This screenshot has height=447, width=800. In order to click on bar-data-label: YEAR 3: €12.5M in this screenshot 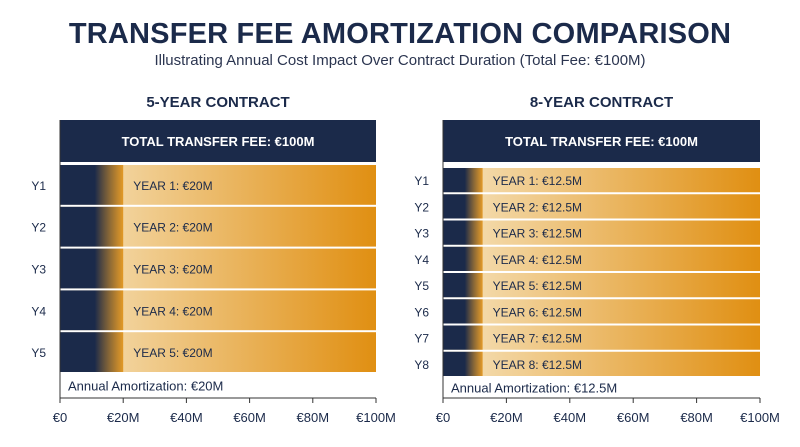, I will do `click(537, 234)`.